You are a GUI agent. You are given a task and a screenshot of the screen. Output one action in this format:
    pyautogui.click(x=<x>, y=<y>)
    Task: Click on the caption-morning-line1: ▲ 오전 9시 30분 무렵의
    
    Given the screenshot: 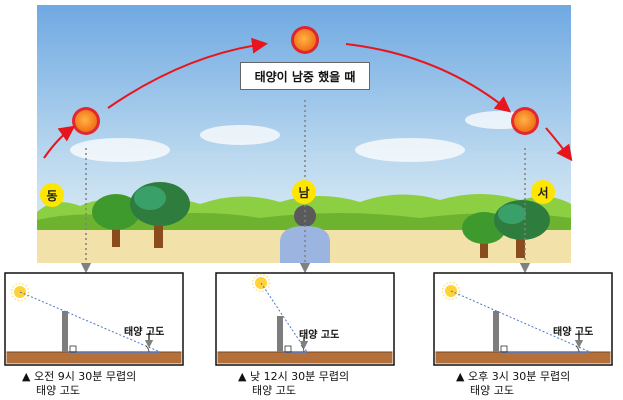 What is the action you would take?
    pyautogui.click(x=79, y=376)
    